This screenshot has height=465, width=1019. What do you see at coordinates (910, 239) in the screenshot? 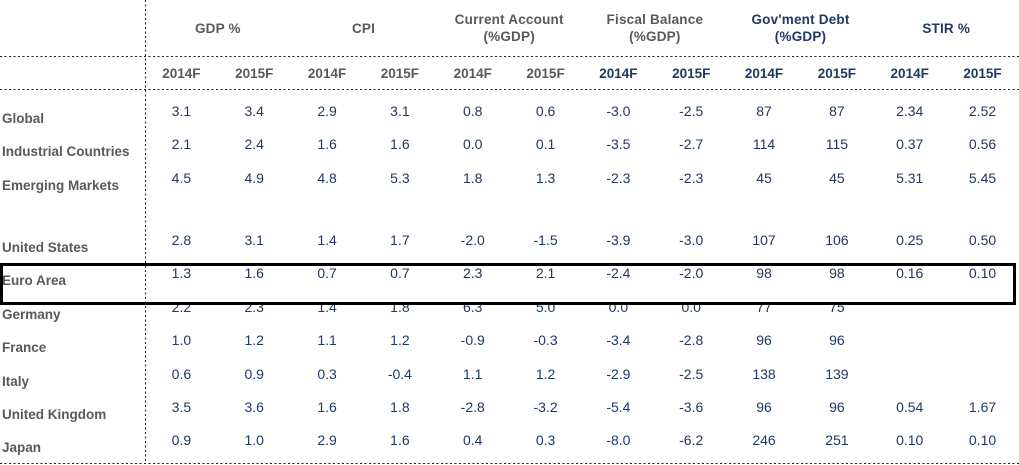
I see `table-cell: 0.25` at bounding box center [910, 239].